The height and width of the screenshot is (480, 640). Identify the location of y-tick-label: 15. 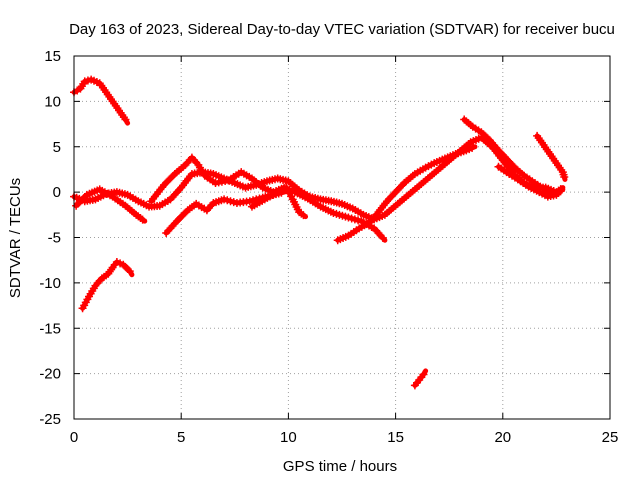
(52, 56).